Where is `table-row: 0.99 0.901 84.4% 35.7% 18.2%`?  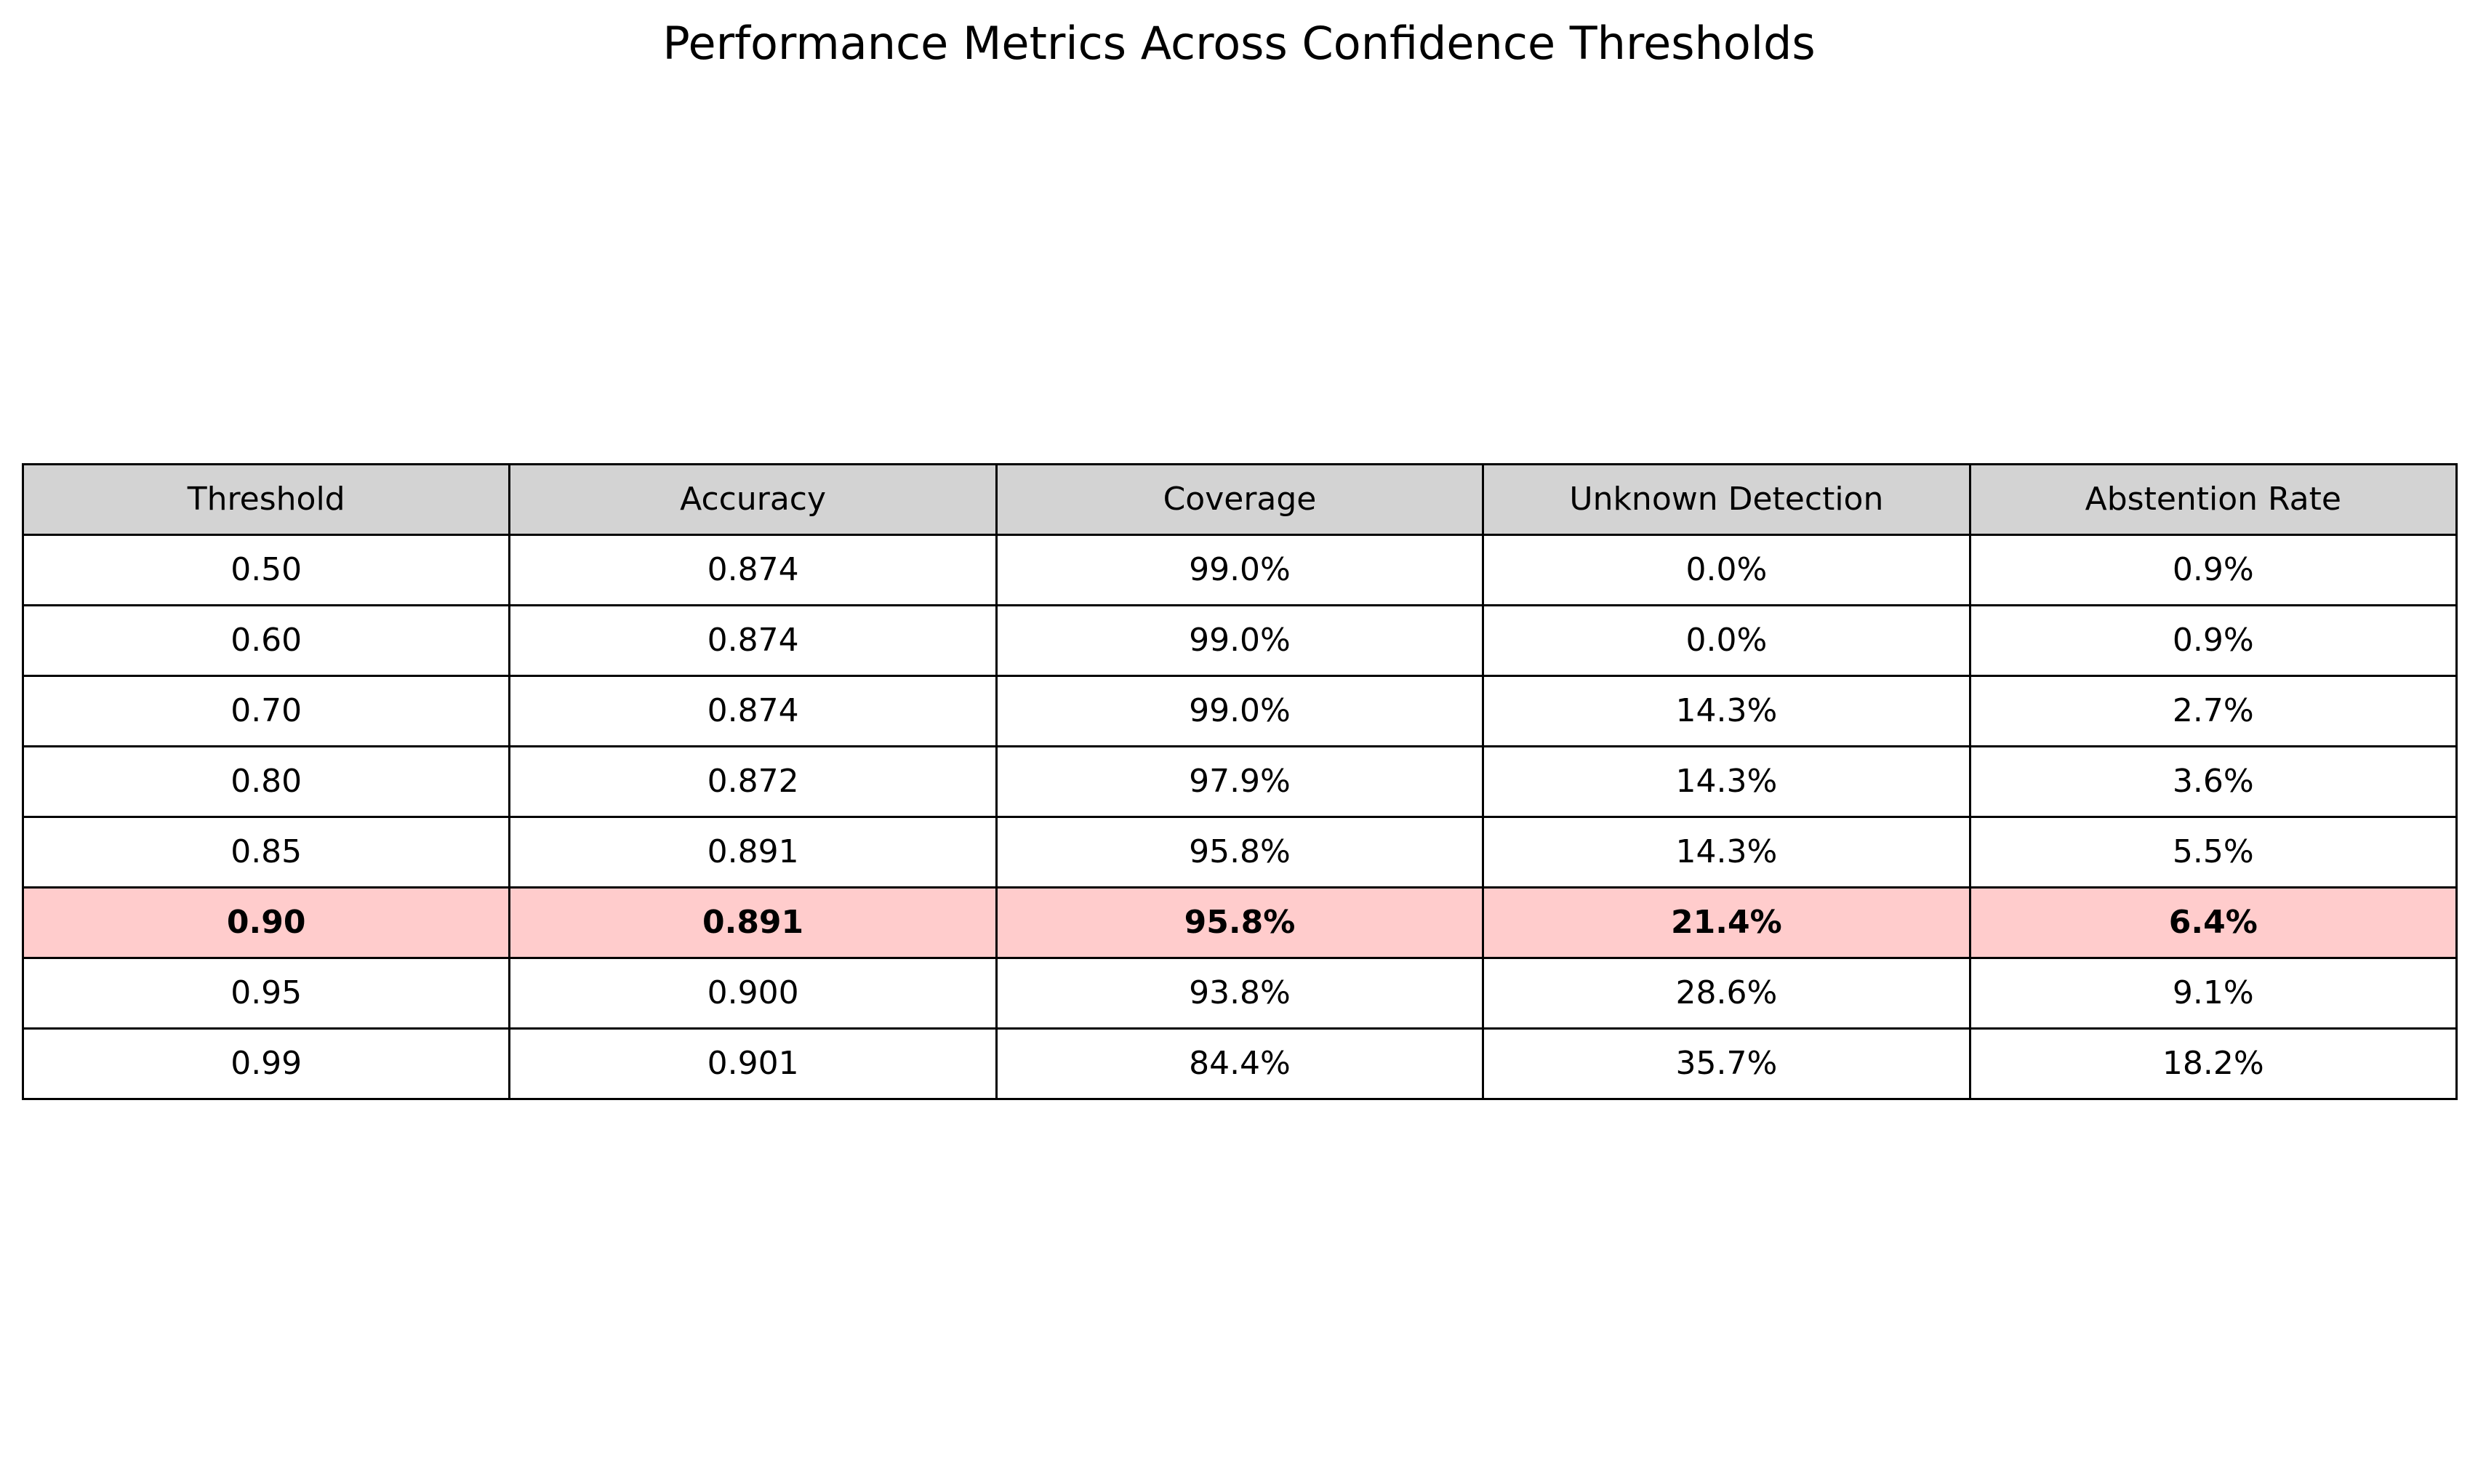 table-row: 0.99 0.901 84.4% 35.7% 18.2% is located at coordinates (1239, 1063).